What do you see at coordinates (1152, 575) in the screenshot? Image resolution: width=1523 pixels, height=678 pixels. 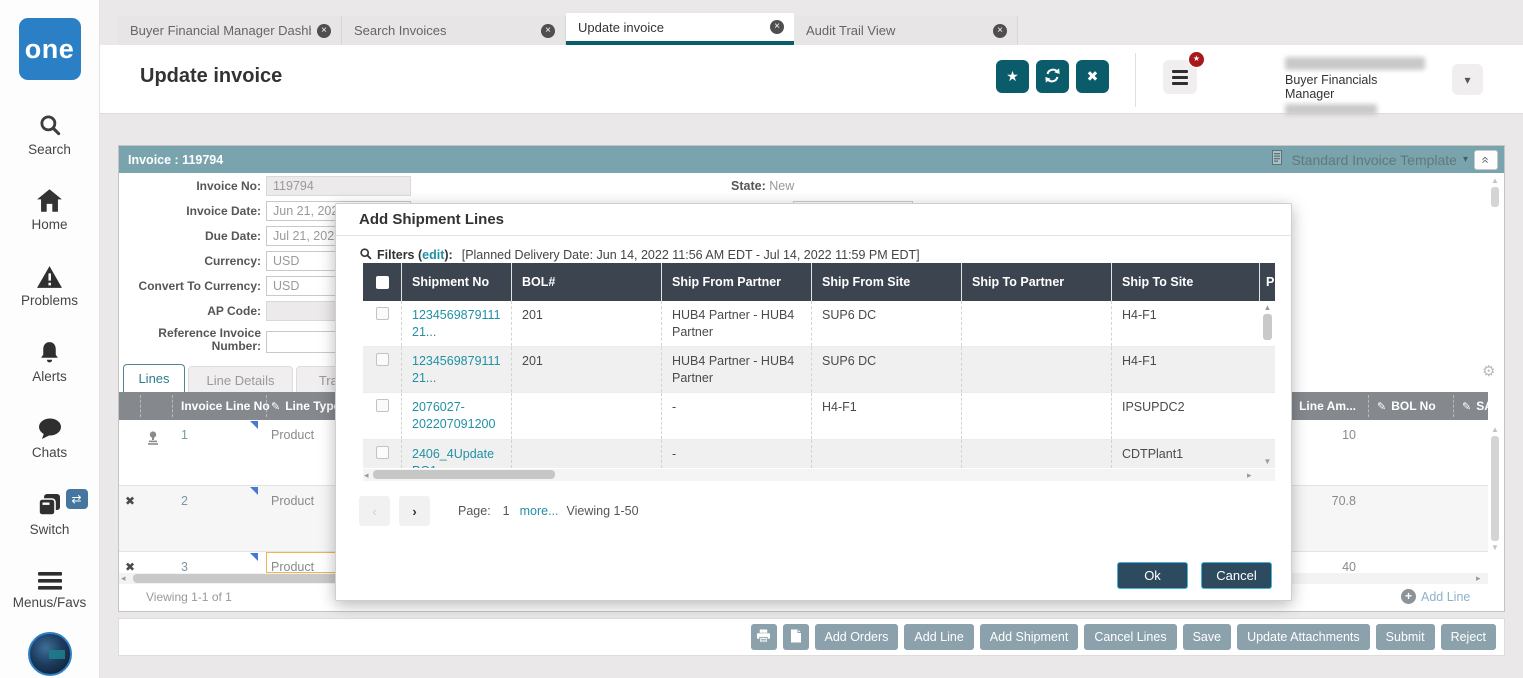 I see `ok-button: Ok` at bounding box center [1152, 575].